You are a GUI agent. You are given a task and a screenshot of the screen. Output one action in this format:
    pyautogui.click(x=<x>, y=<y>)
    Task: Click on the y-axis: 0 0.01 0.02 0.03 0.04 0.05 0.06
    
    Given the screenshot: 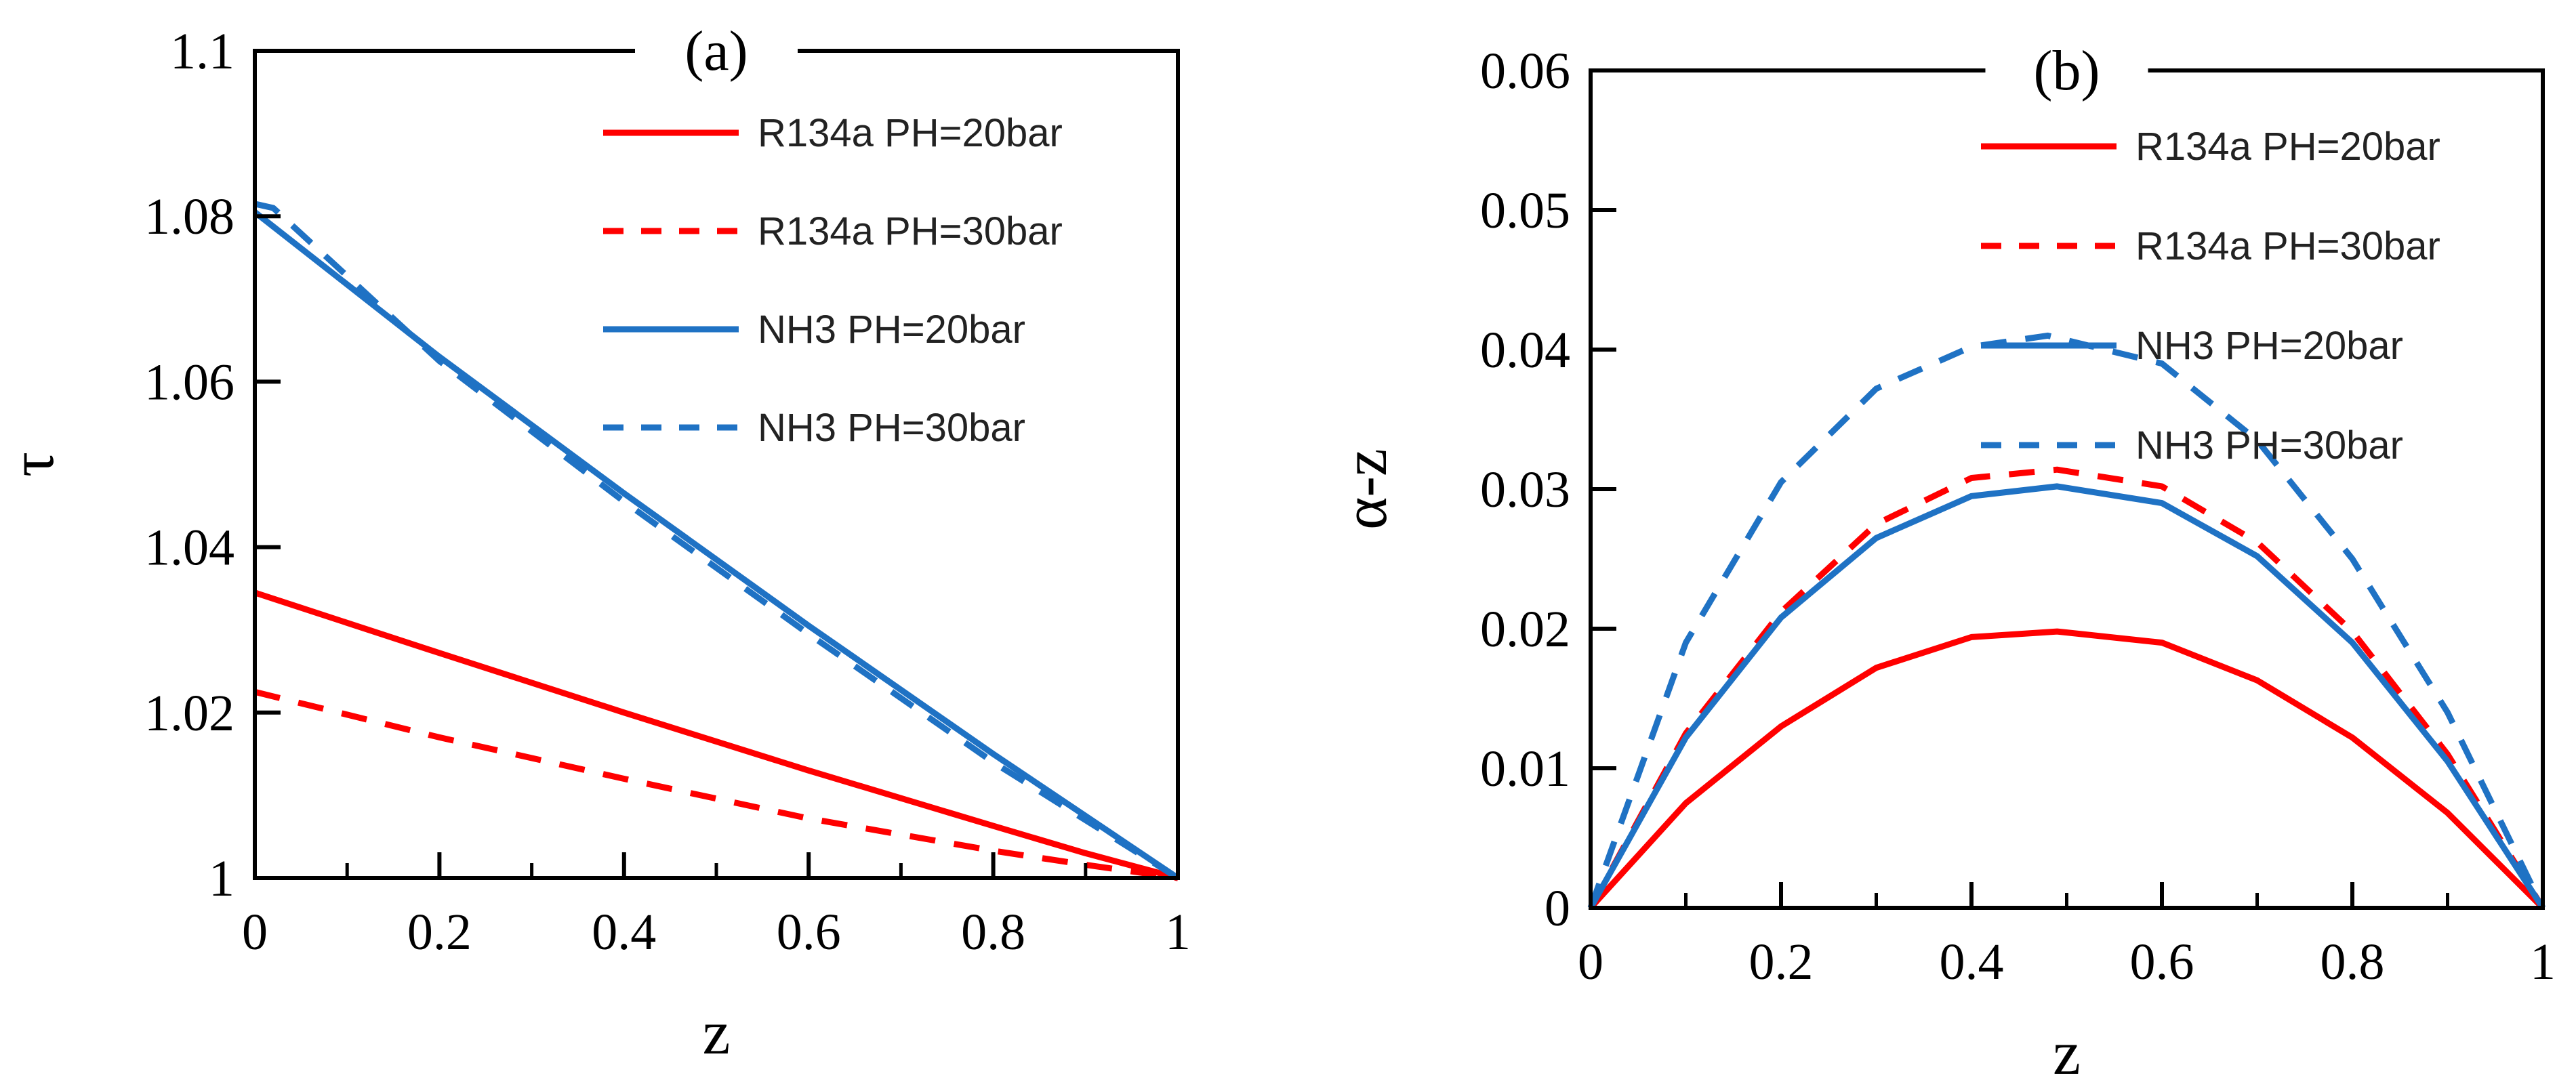 What is the action you would take?
    pyautogui.click(x=1548, y=490)
    